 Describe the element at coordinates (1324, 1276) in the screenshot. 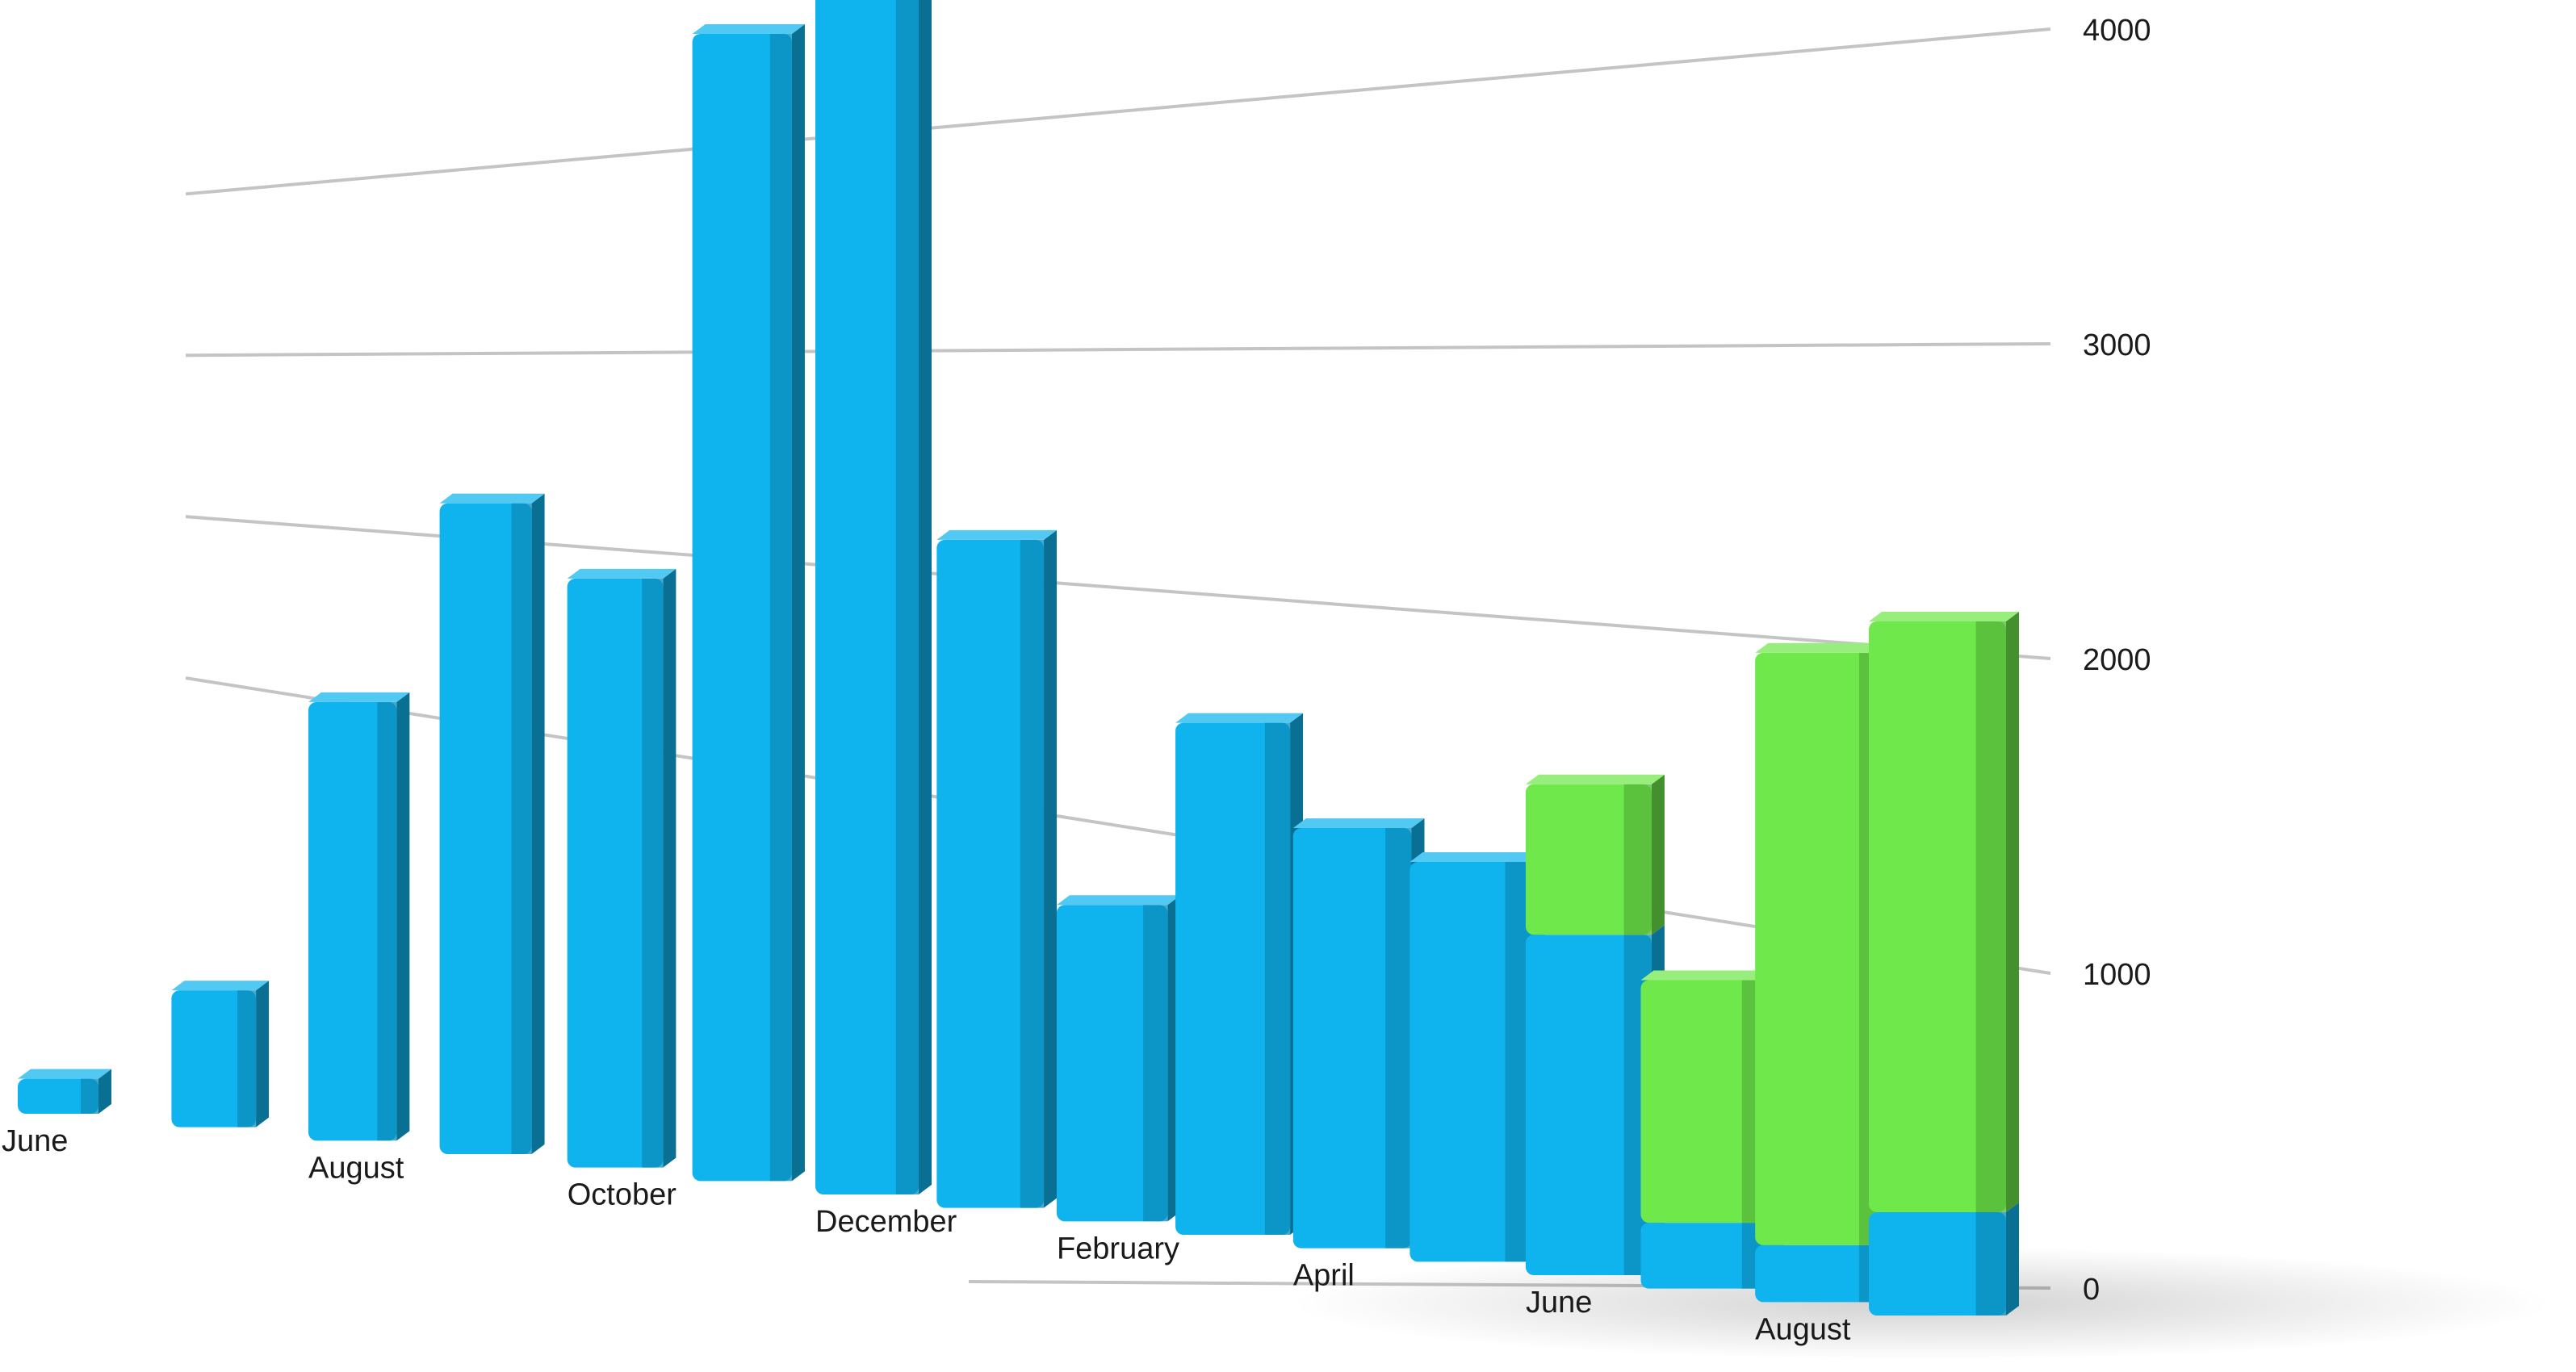

I see `x-tick-label: April` at that location.